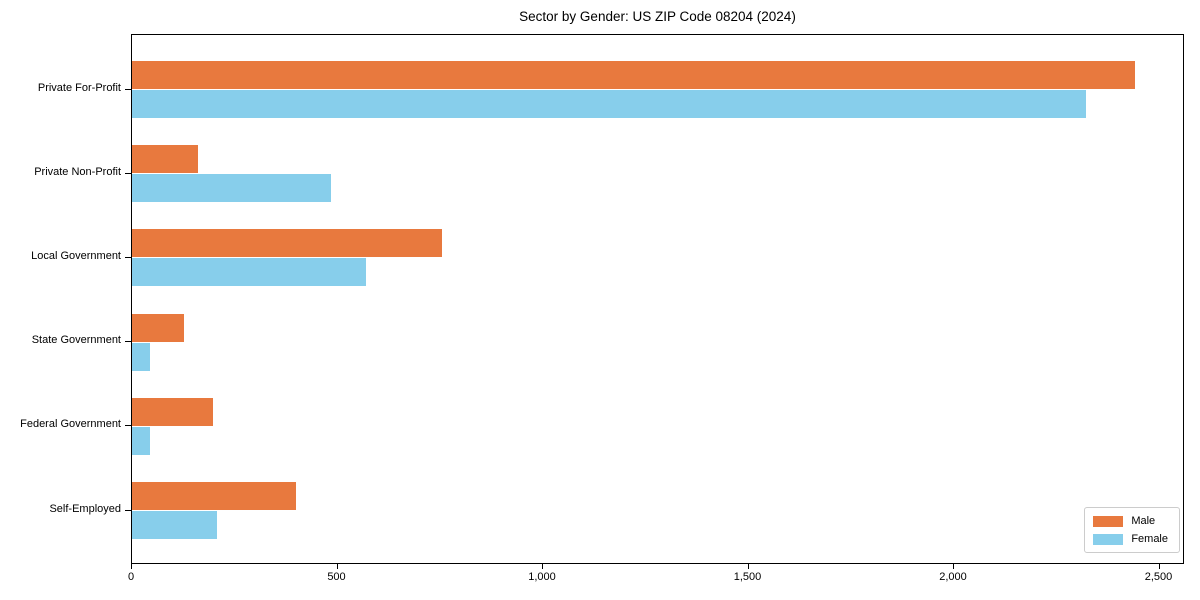 Image resolution: width=1200 pixels, height=600 pixels. I want to click on y-tick-label: State Government, so click(76, 340).